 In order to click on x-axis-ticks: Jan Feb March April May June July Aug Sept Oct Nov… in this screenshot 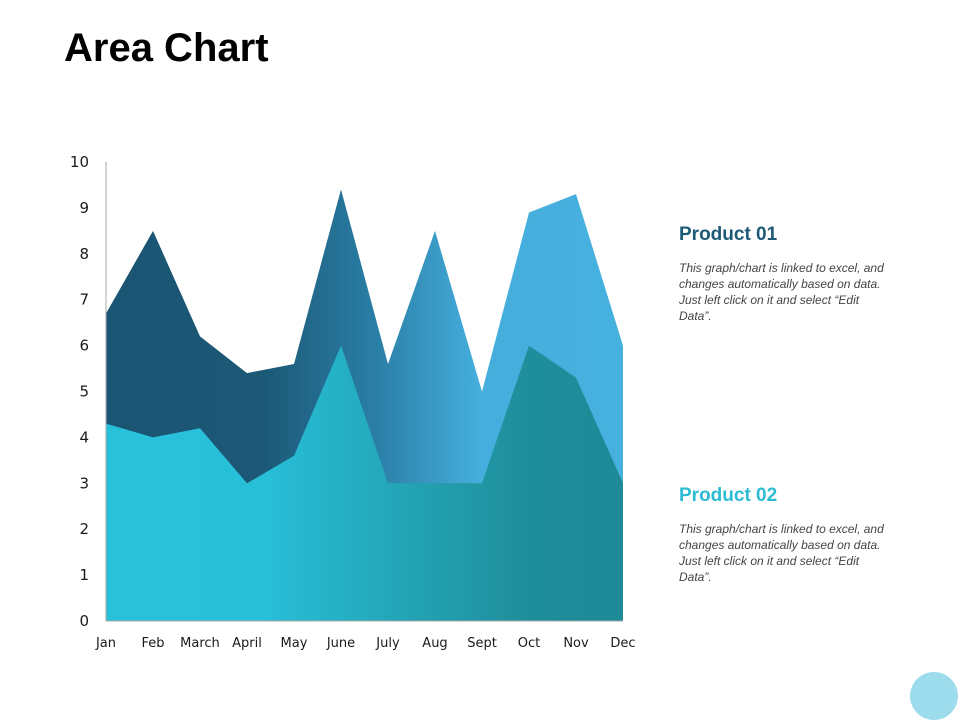, I will do `click(365, 643)`.